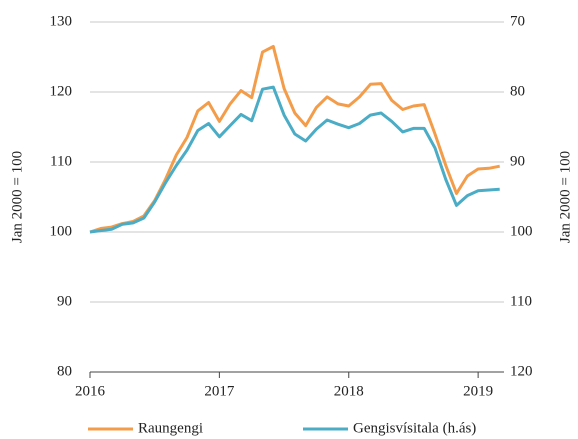 The width and height of the screenshot is (578, 439). What do you see at coordinates (170, 428) in the screenshot?
I see `legend-label: Raungengi` at bounding box center [170, 428].